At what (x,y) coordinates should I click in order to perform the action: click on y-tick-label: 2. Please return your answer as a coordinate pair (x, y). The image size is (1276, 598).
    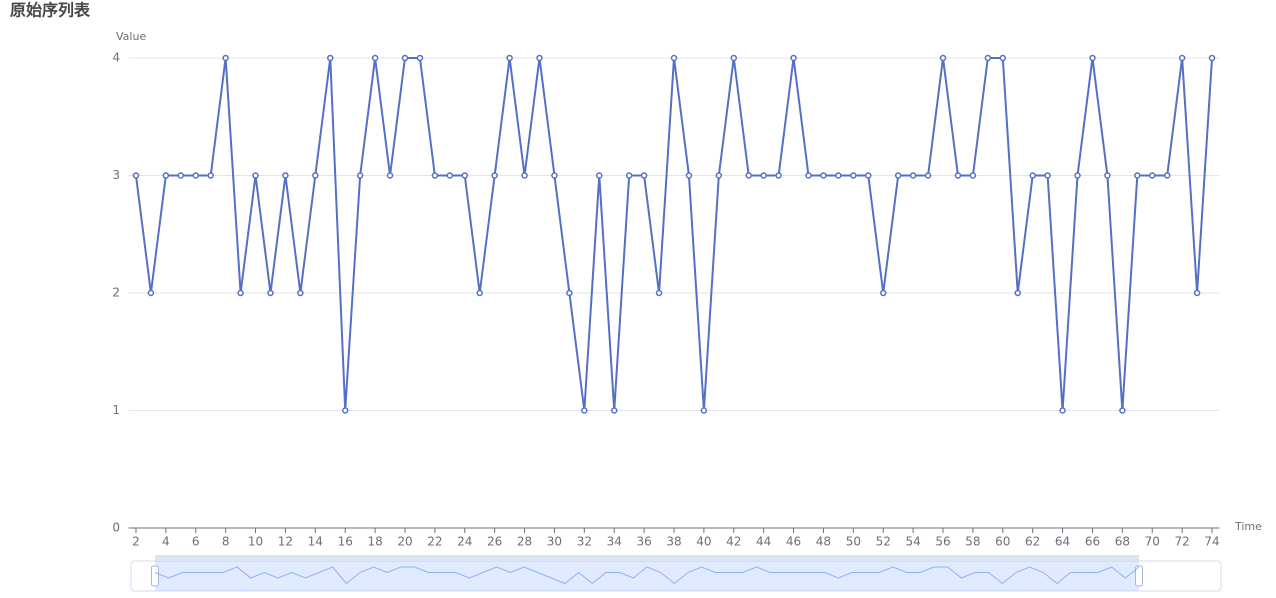
    Looking at the image, I should click on (116, 293).